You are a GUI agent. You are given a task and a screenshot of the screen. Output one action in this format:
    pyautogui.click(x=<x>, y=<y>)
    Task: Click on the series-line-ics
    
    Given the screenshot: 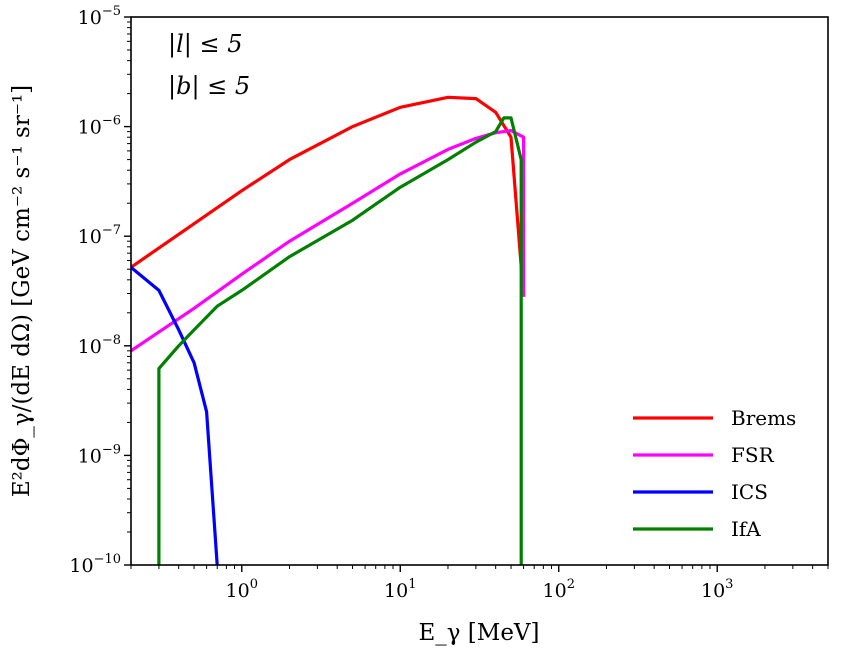 What is the action you would take?
    pyautogui.click(x=175, y=415)
    